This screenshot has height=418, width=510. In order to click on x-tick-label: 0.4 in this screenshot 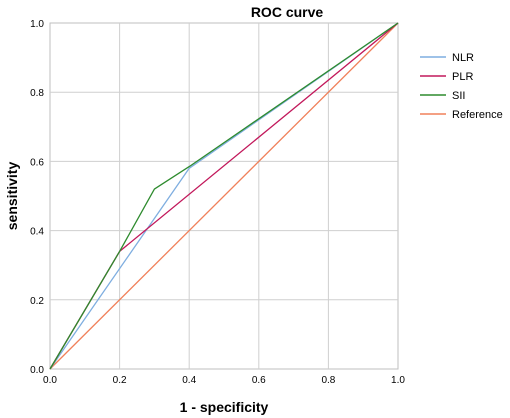, I will do `click(189, 380)`.